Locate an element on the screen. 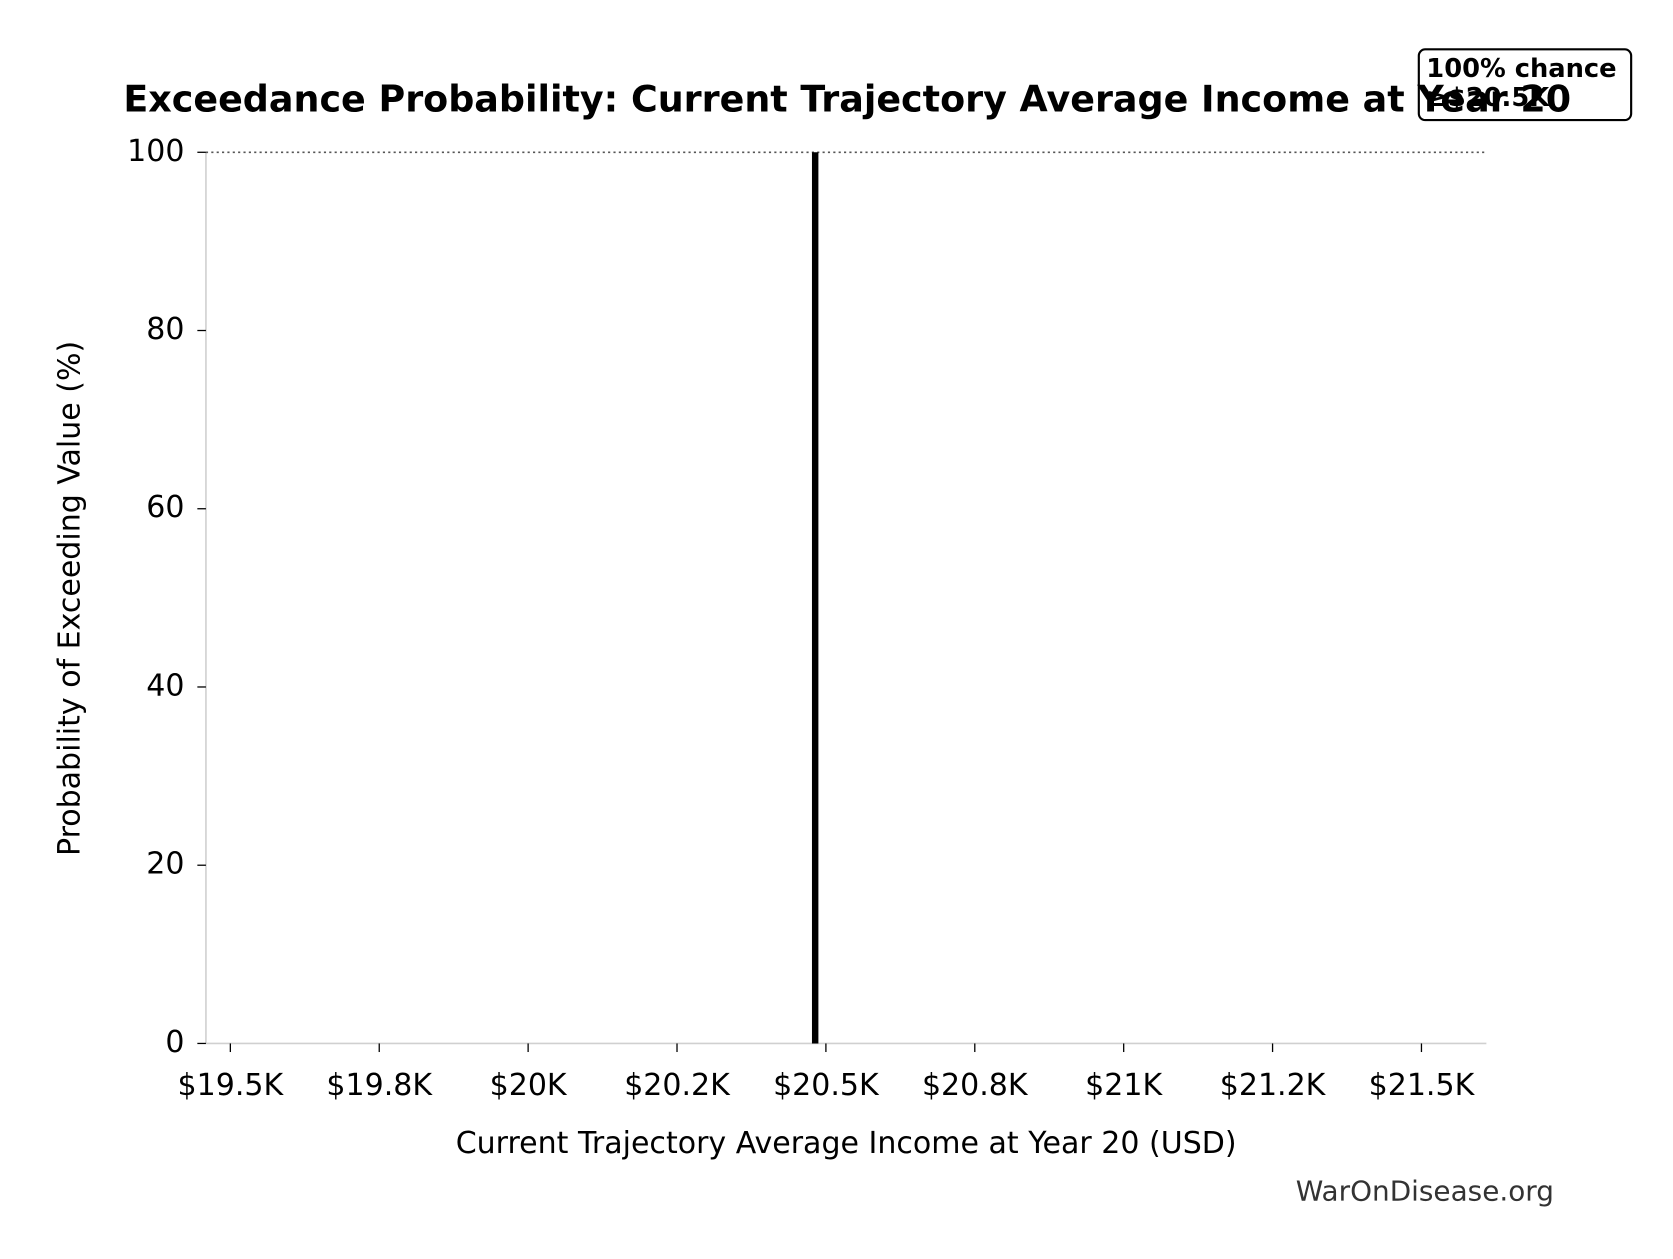 The width and height of the screenshot is (1673, 1259). x-tick-label: $20.8K is located at coordinates (975, 1085).